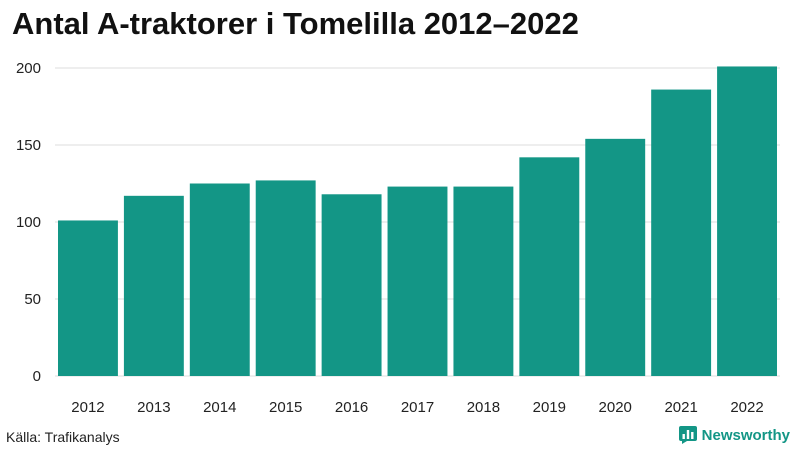  I want to click on x-tick-label: 2019, so click(549, 407).